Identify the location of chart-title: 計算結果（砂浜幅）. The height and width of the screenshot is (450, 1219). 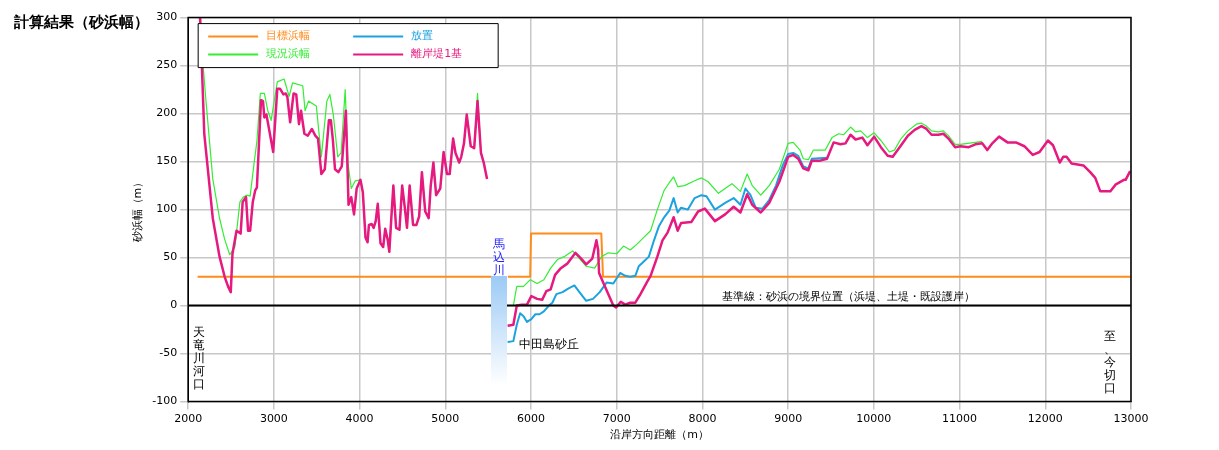
(81, 22).